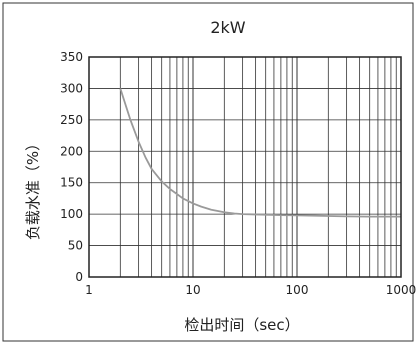 The height and width of the screenshot is (349, 416). Describe the element at coordinates (89, 290) in the screenshot. I see `x-tick-label: 1` at that location.